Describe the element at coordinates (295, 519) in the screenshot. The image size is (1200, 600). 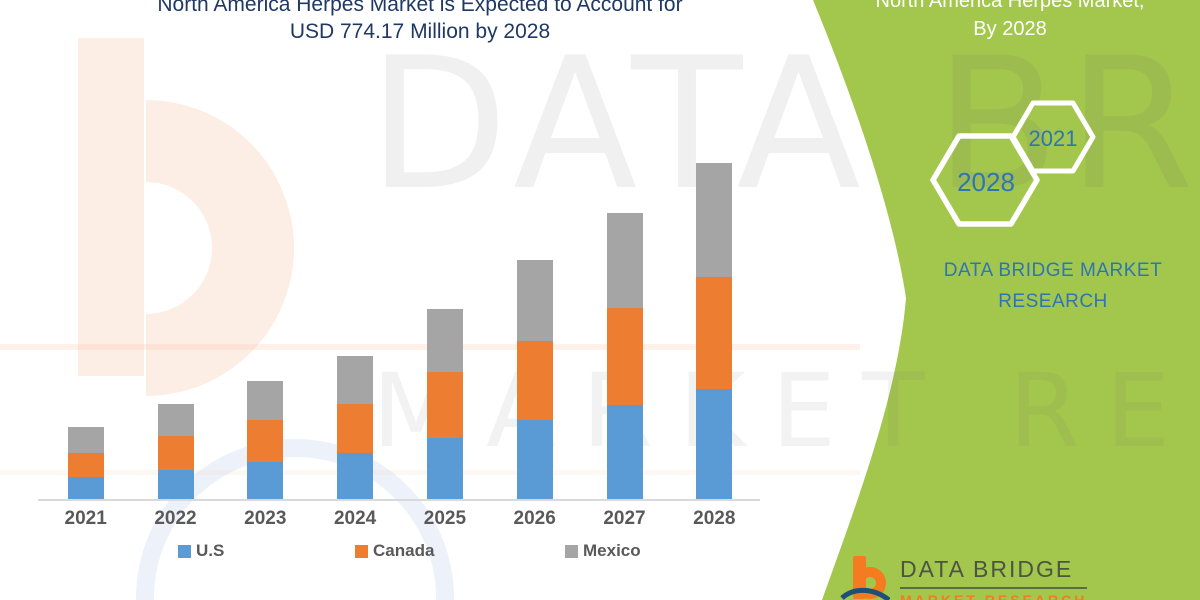
I see `ring-watermark-icon` at that location.